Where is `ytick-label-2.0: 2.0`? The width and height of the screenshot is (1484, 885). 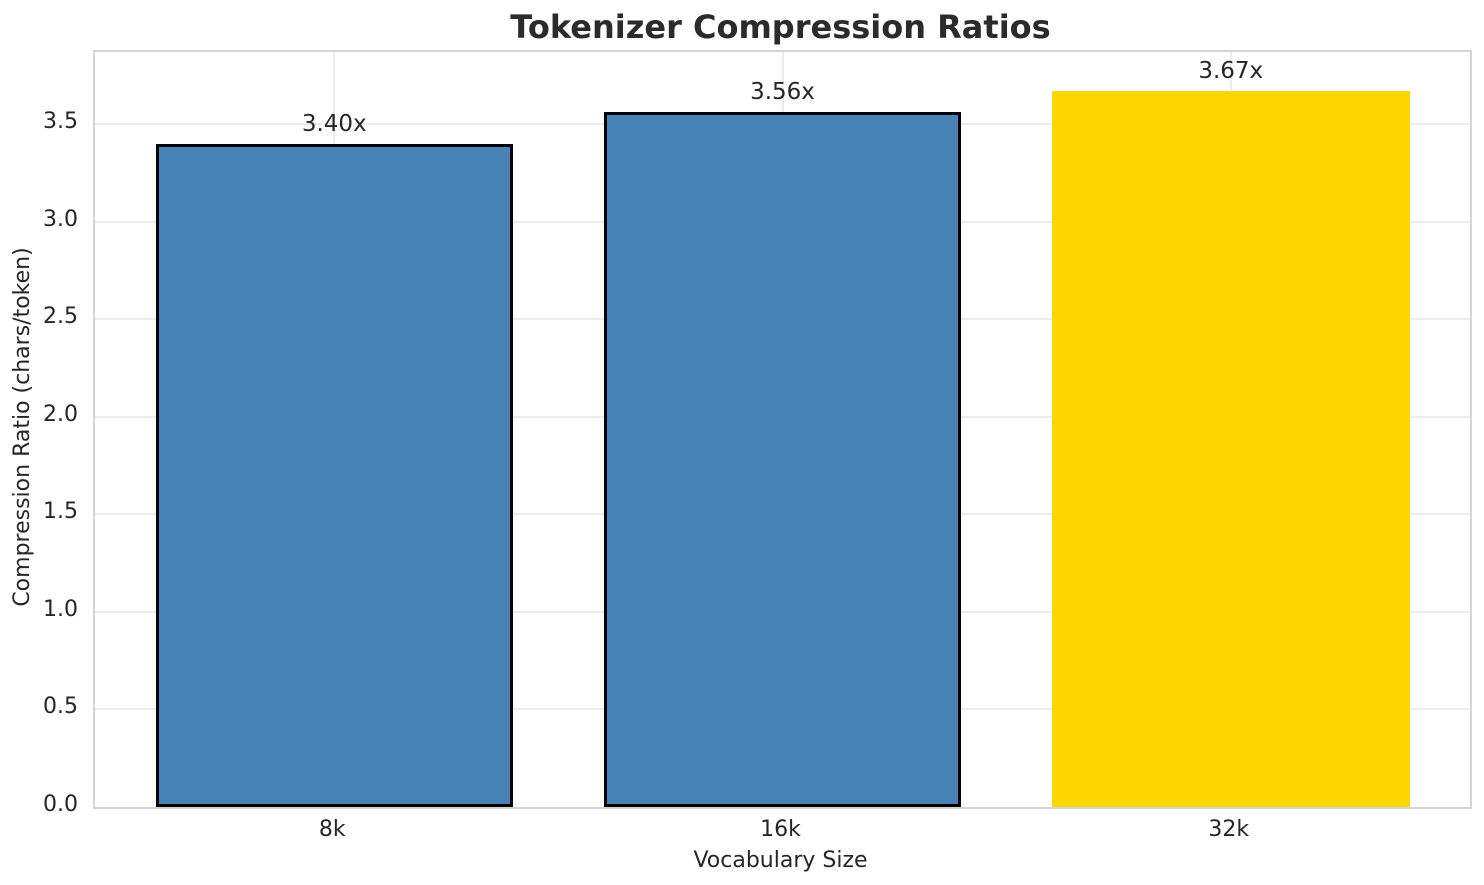 ytick-label-2.0: 2.0 is located at coordinates (60, 414).